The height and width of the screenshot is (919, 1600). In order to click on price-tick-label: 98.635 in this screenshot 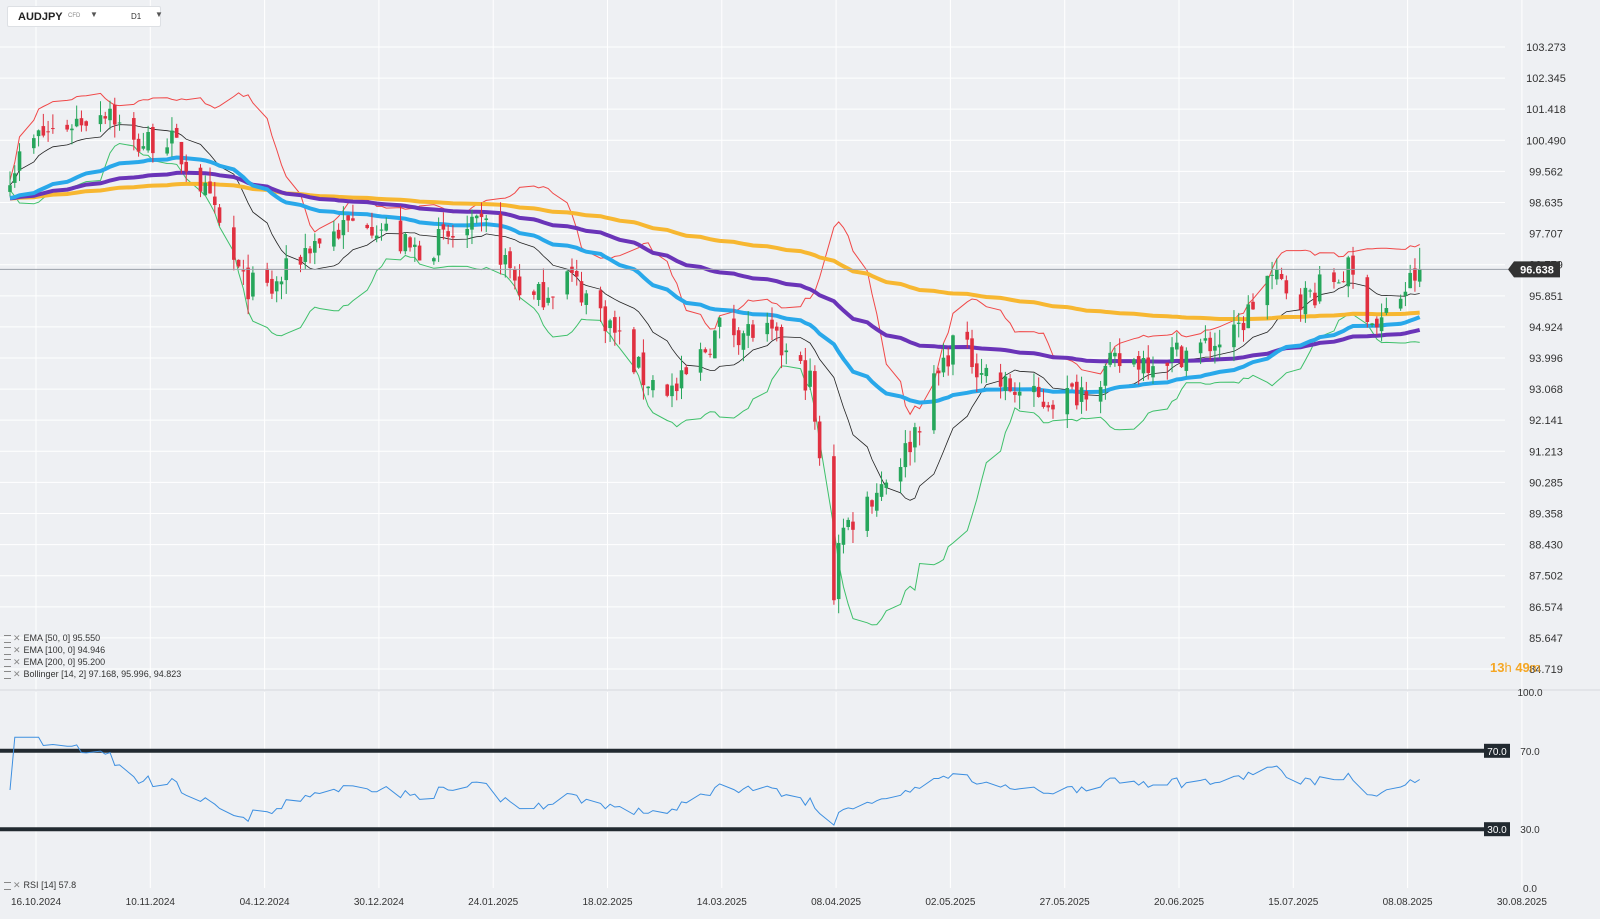, I will do `click(1546, 203)`.